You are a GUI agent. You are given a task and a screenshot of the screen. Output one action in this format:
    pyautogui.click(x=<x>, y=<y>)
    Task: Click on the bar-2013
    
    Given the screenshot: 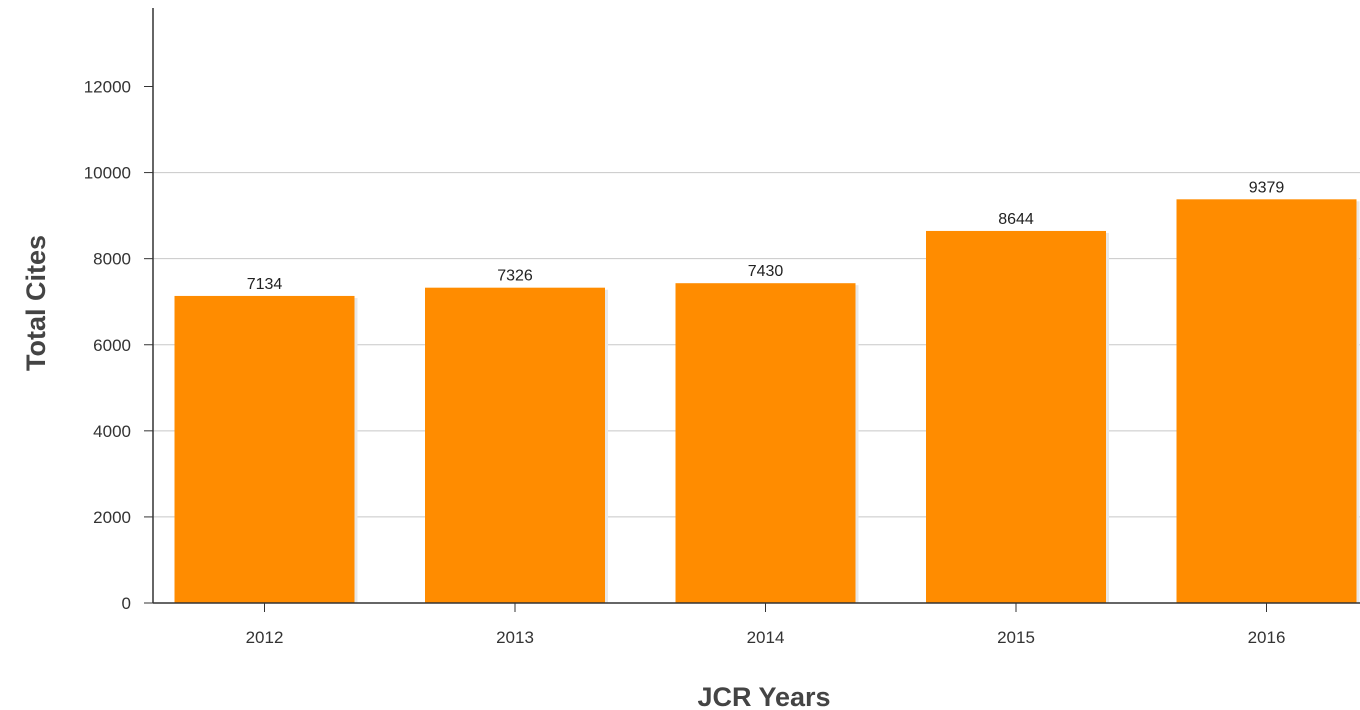 What is the action you would take?
    pyautogui.click(x=515, y=445)
    